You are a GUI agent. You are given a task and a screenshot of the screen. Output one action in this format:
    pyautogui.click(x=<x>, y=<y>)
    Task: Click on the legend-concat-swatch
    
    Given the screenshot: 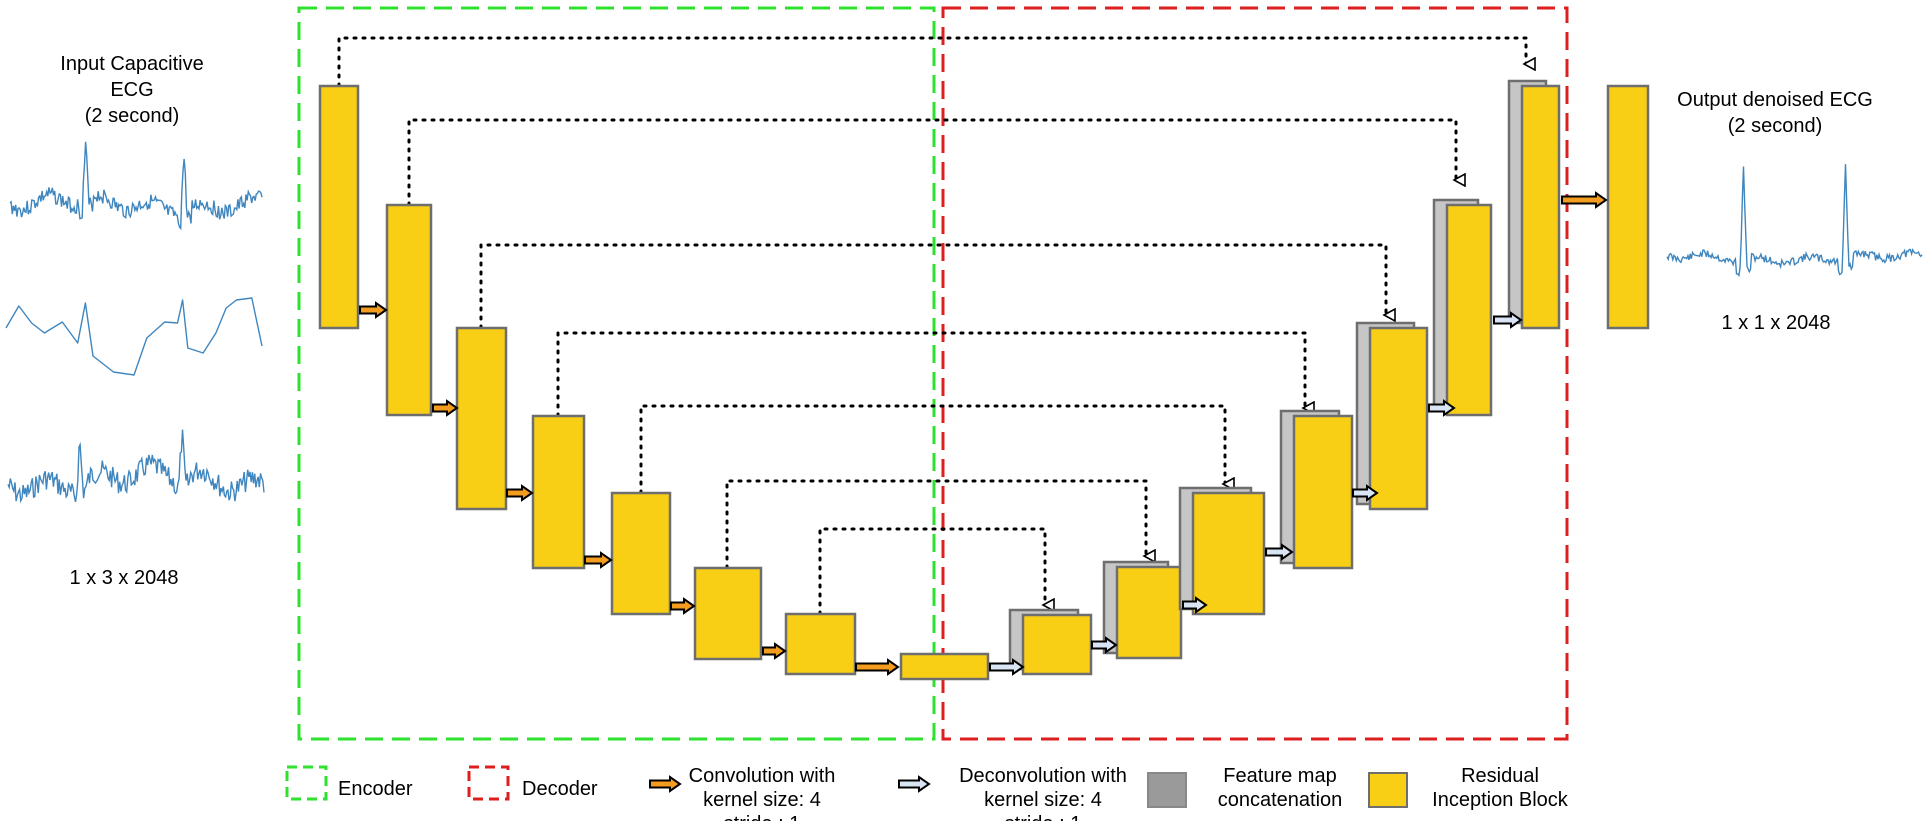 What is the action you would take?
    pyautogui.click(x=1167, y=790)
    